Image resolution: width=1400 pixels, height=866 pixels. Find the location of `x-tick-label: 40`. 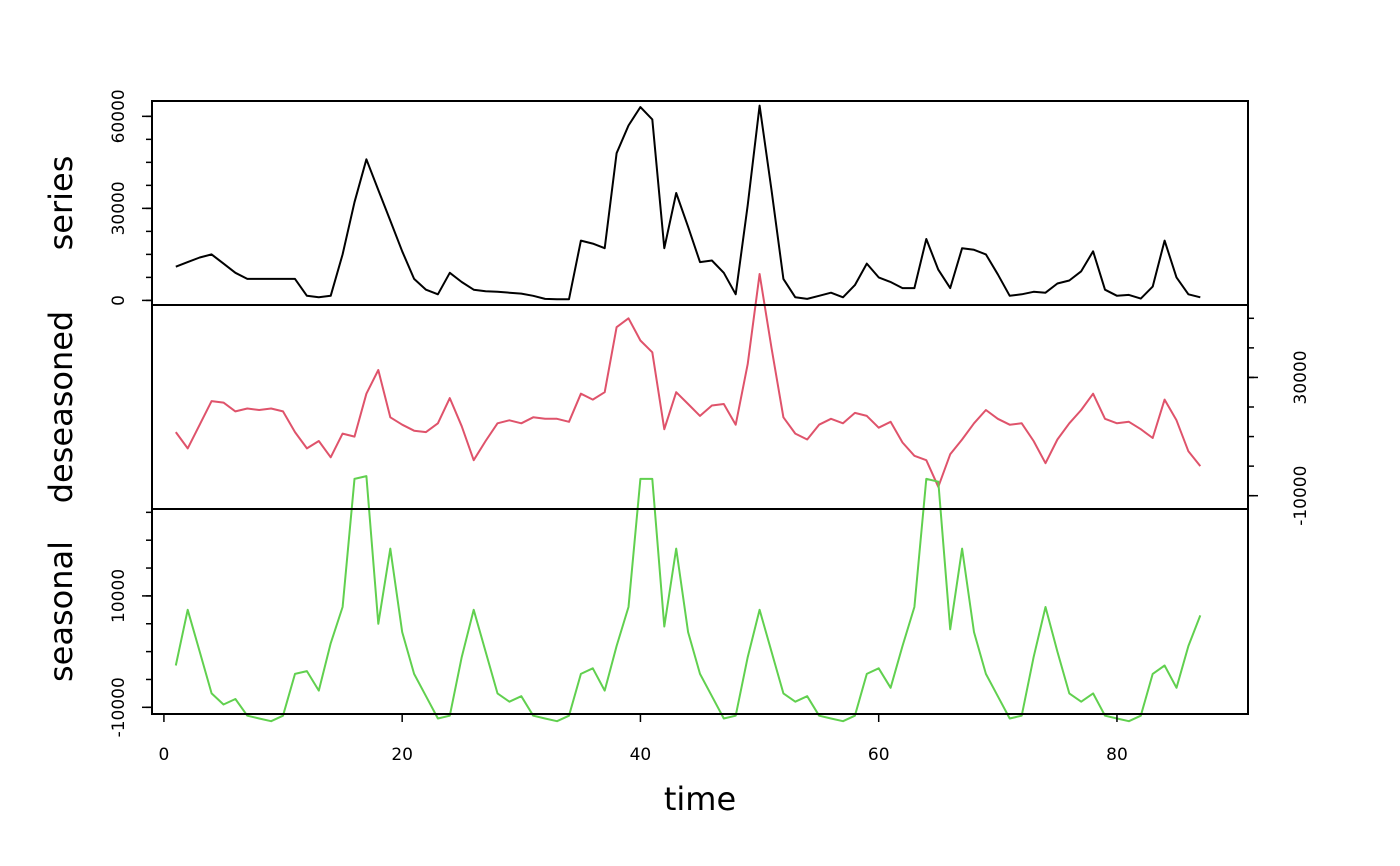

x-tick-label: 40 is located at coordinates (641, 755).